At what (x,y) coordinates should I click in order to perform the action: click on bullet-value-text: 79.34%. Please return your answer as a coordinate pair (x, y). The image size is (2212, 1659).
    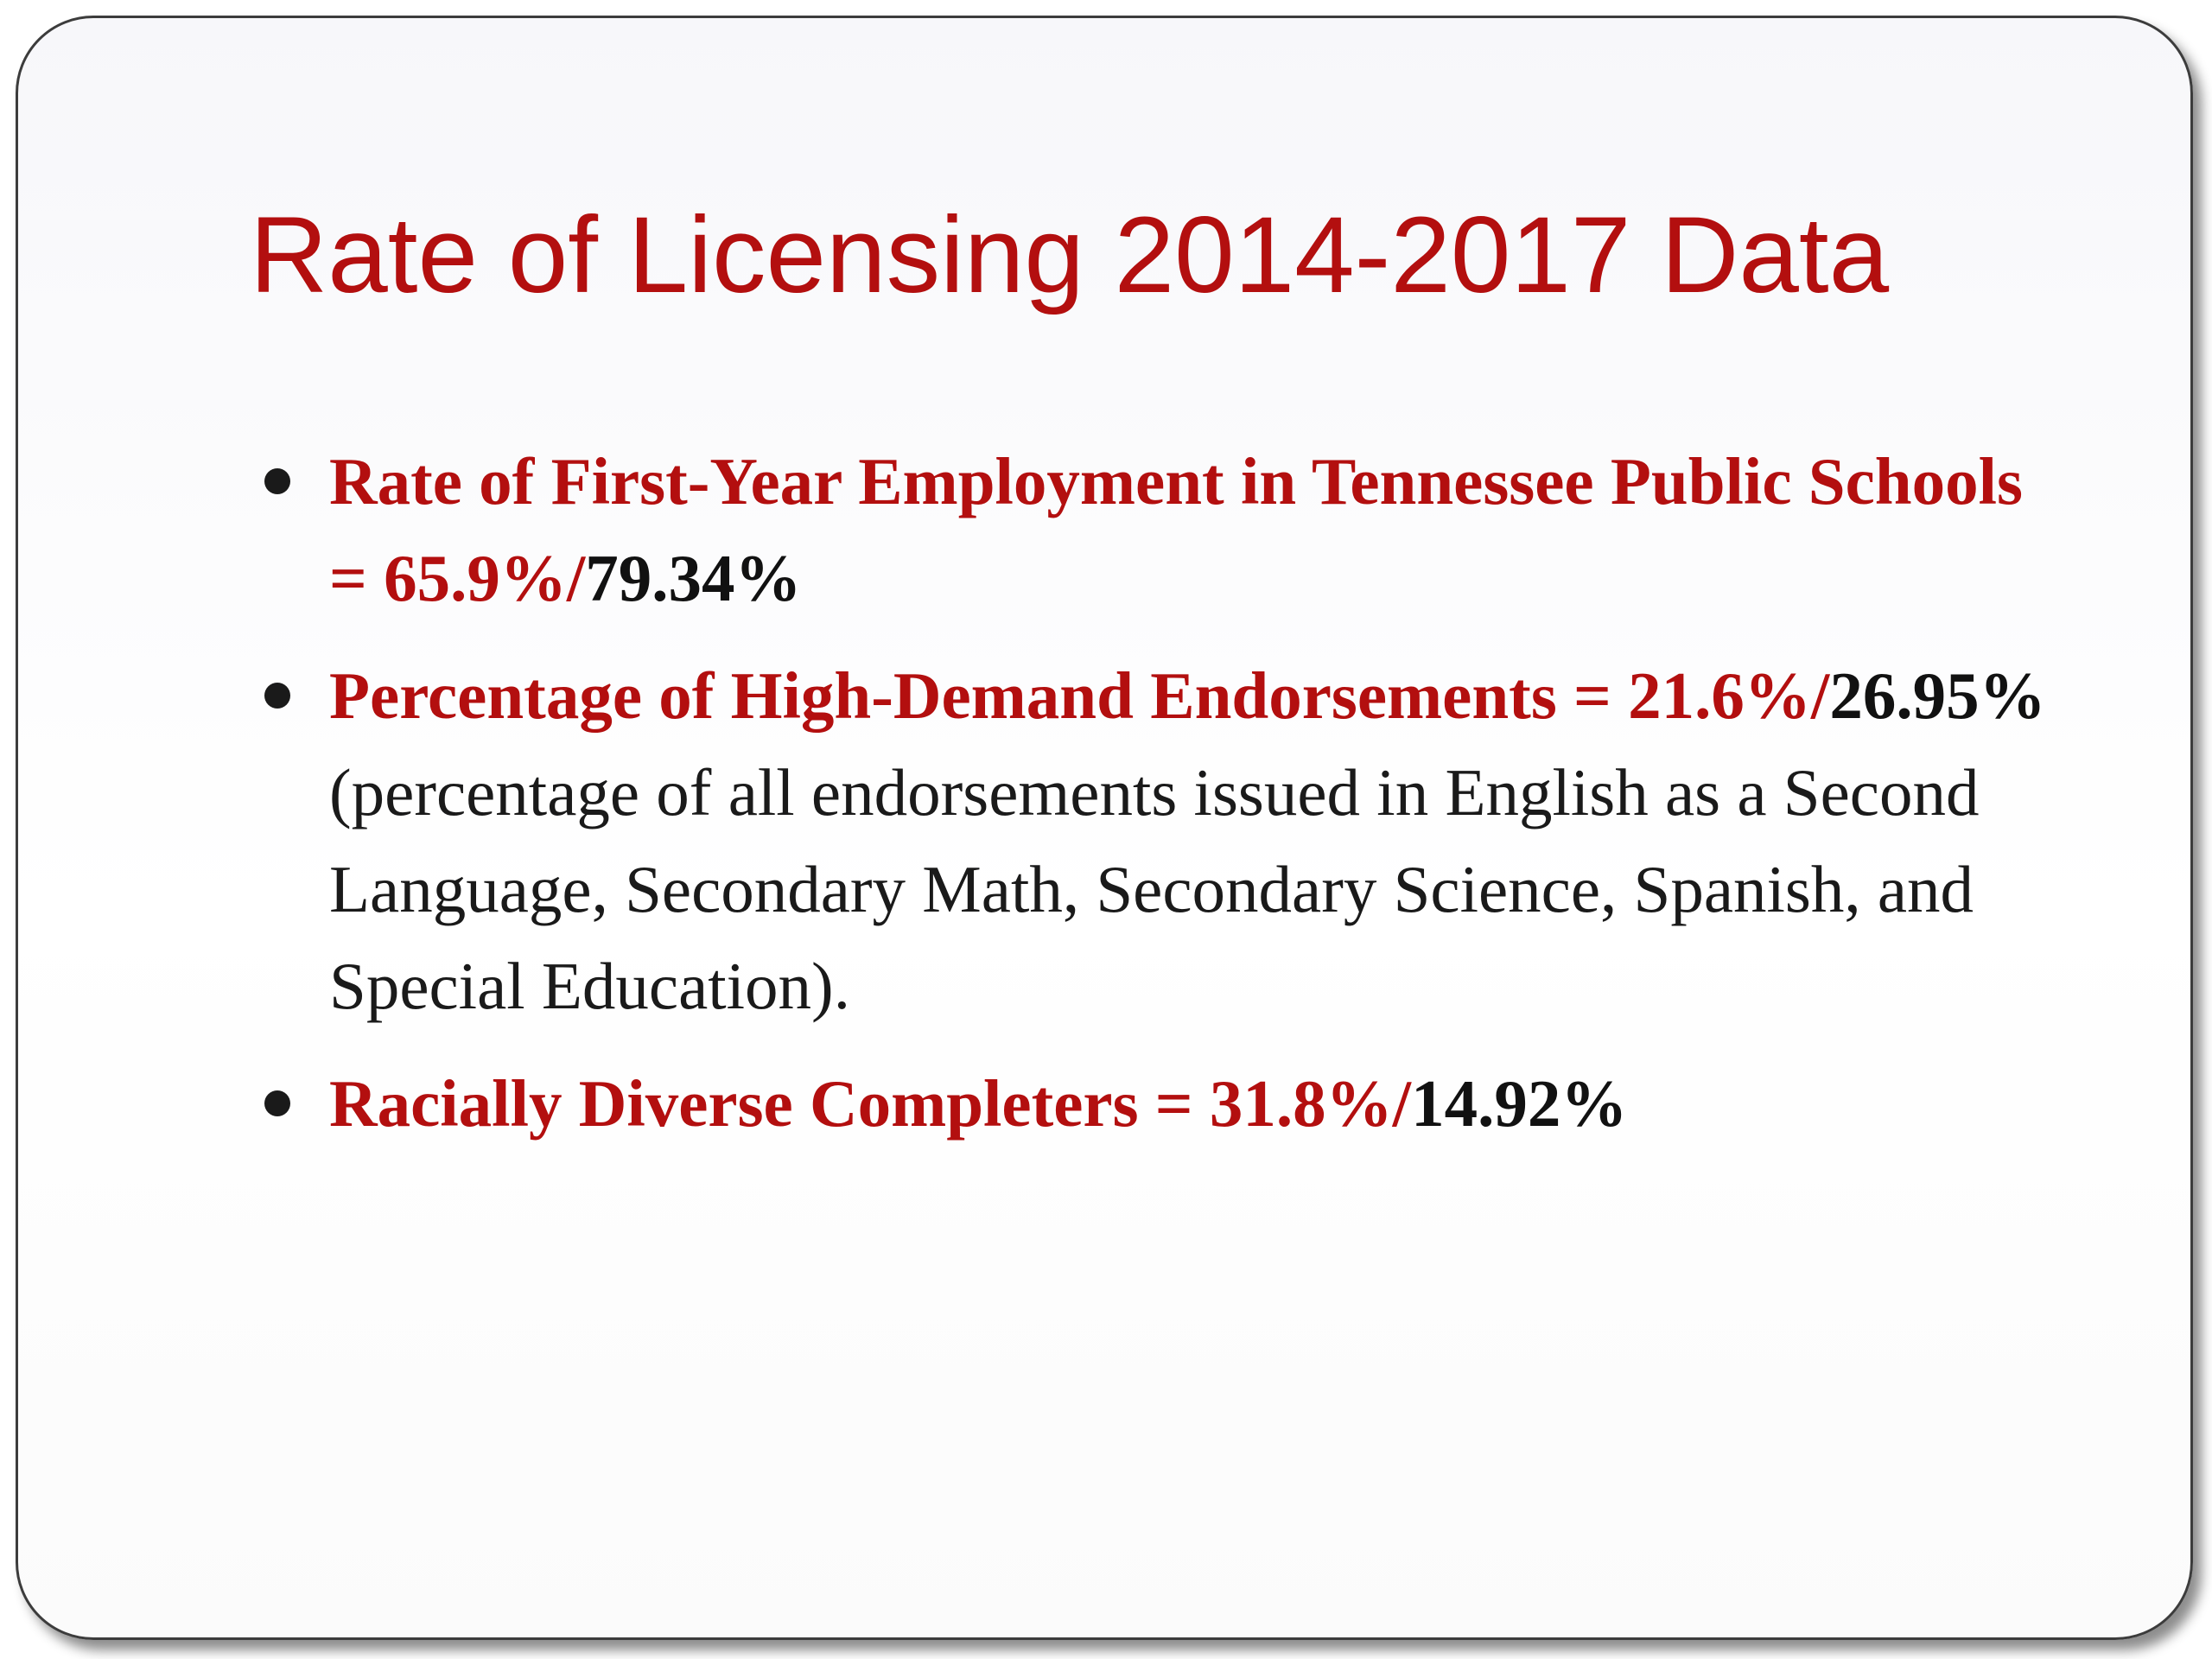
    Looking at the image, I should click on (693, 578).